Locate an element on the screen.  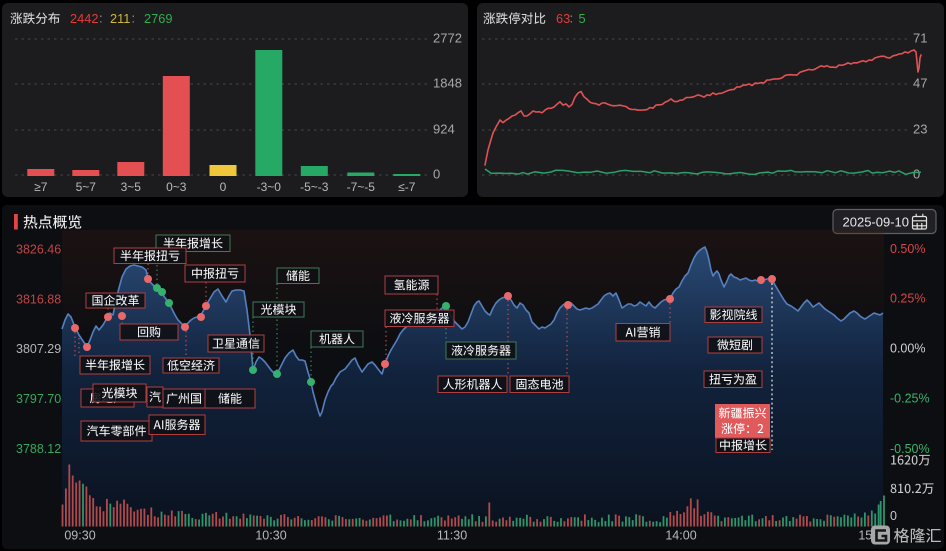
svg-text: 2442 is located at coordinates (84, 18).